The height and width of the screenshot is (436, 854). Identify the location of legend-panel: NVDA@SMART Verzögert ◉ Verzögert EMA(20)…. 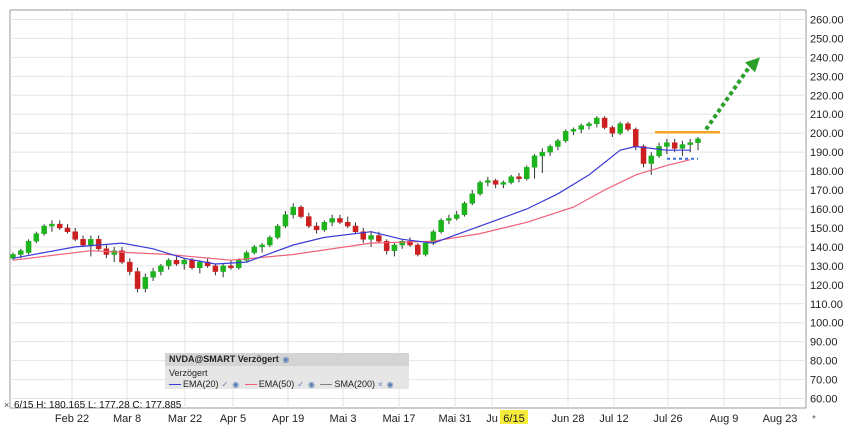
(287, 371).